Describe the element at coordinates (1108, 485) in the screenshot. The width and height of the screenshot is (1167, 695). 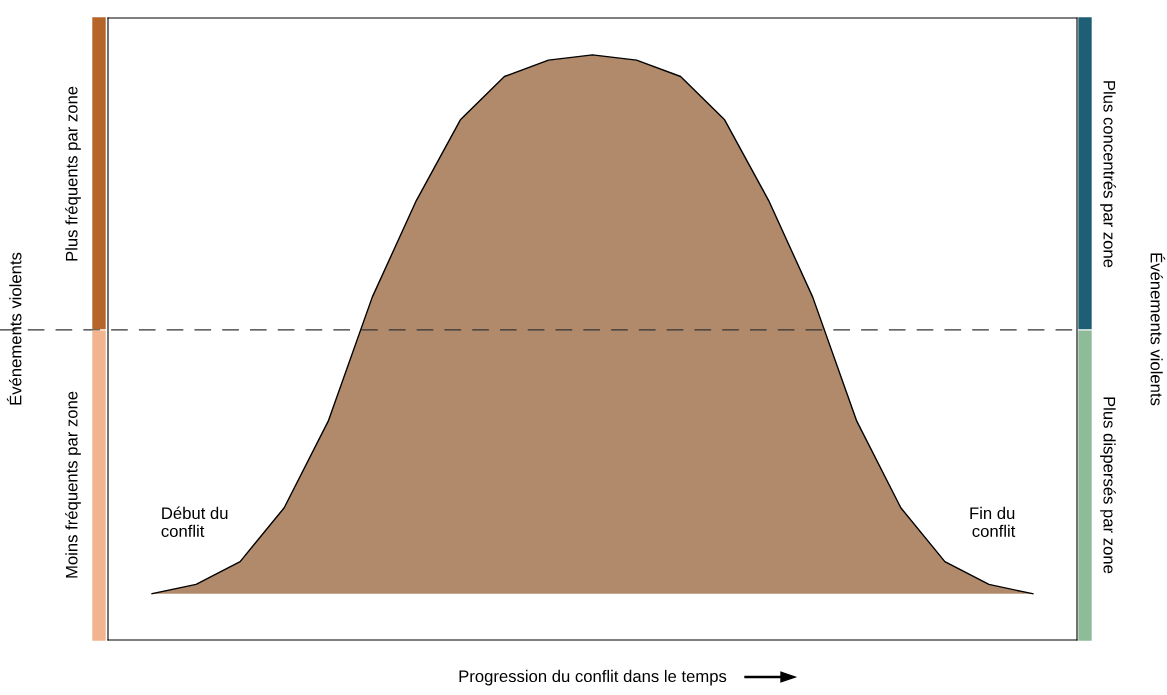
I see `text: Plus dispersés par zone` at that location.